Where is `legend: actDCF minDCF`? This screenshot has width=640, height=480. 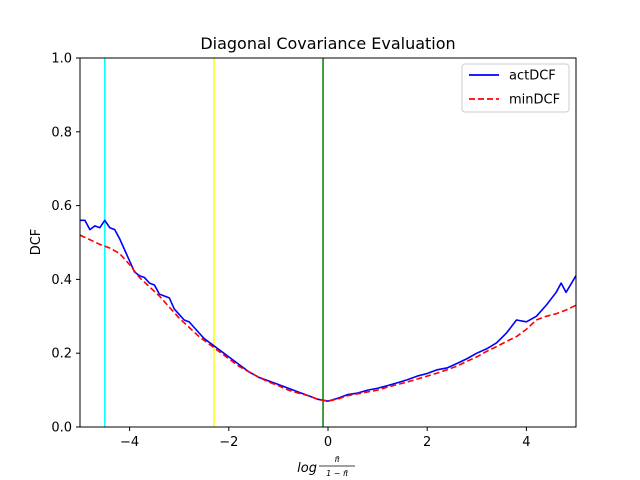
legend: actDCF minDCF is located at coordinates (515, 88).